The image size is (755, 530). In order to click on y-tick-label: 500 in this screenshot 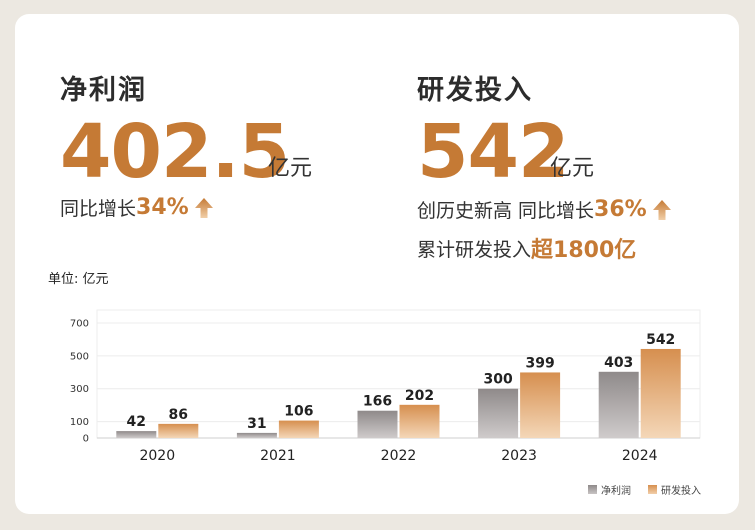, I will do `click(79, 356)`.